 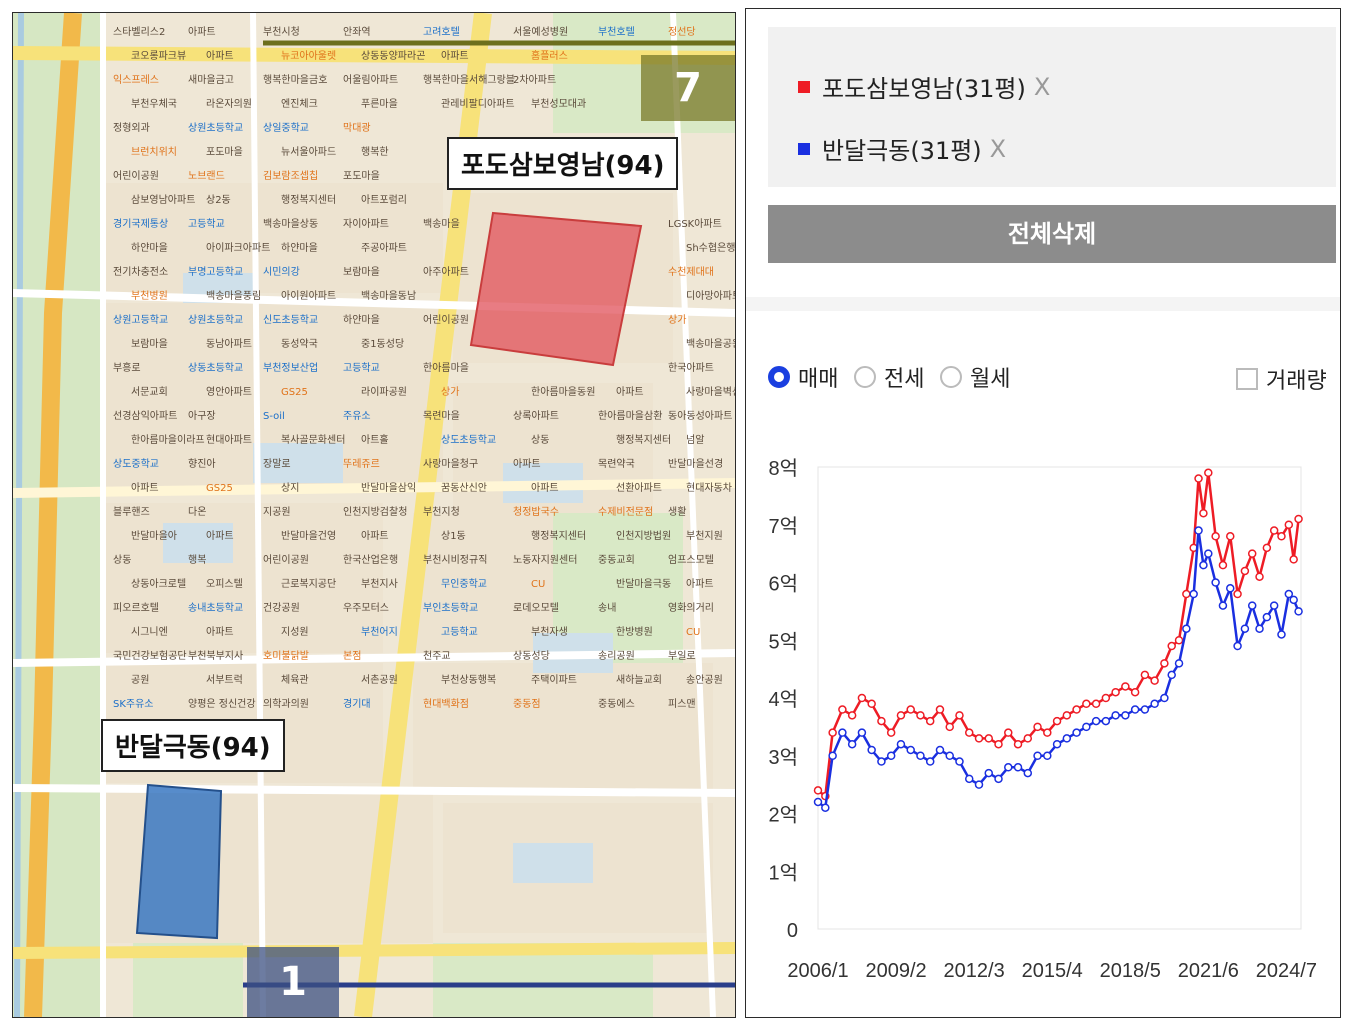 What do you see at coordinates (695, 224) in the screenshot?
I see `map-poi-label: LGSK아파트` at bounding box center [695, 224].